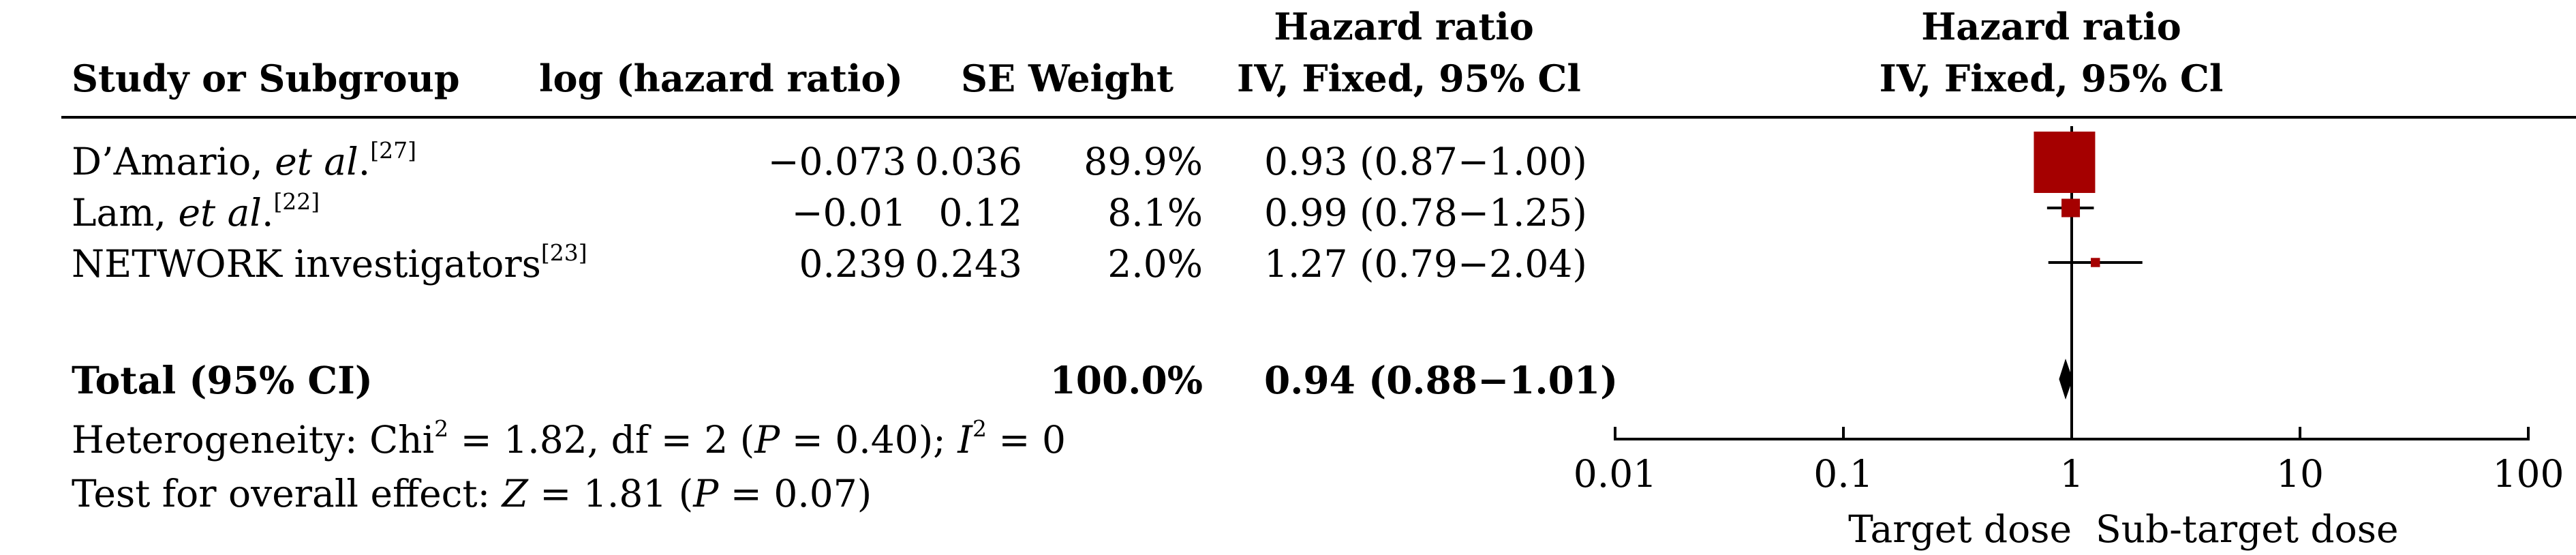 This screenshot has width=2576, height=555. I want to click on loghr-value: −0.073, so click(836, 161).